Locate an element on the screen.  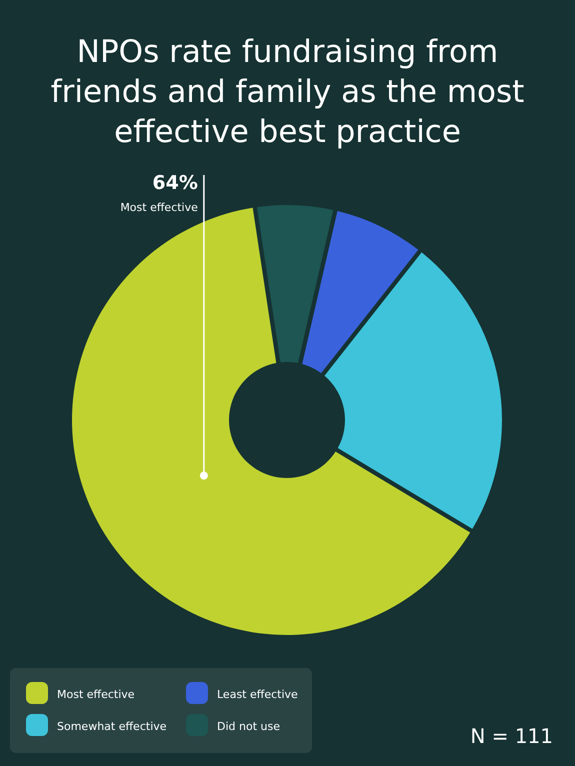
legend-label: Did not use is located at coordinates (248, 726).